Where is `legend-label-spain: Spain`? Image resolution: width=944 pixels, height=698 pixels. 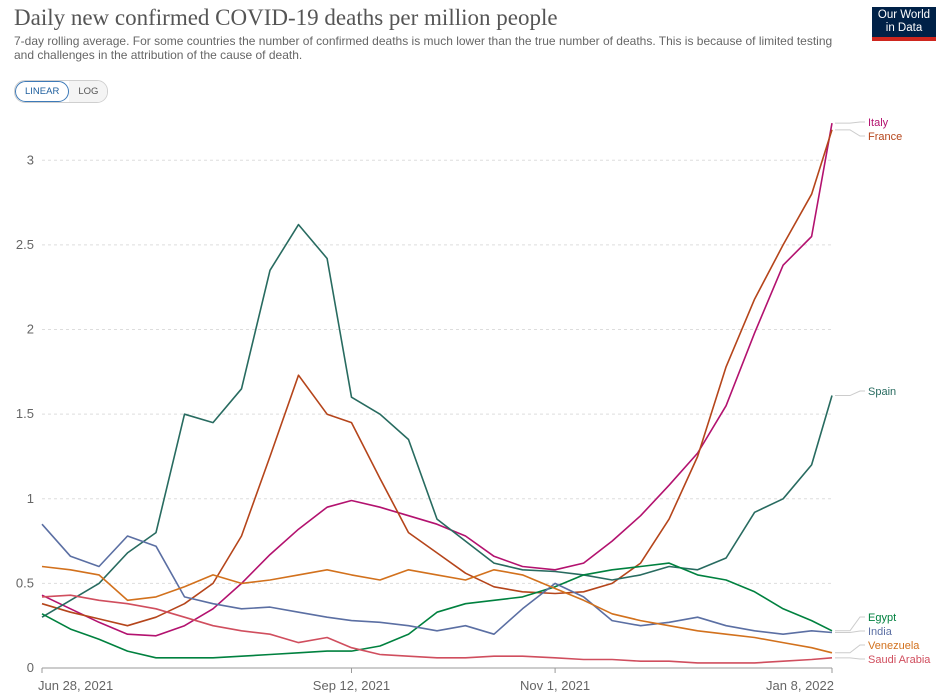 legend-label-spain: Spain is located at coordinates (882, 392).